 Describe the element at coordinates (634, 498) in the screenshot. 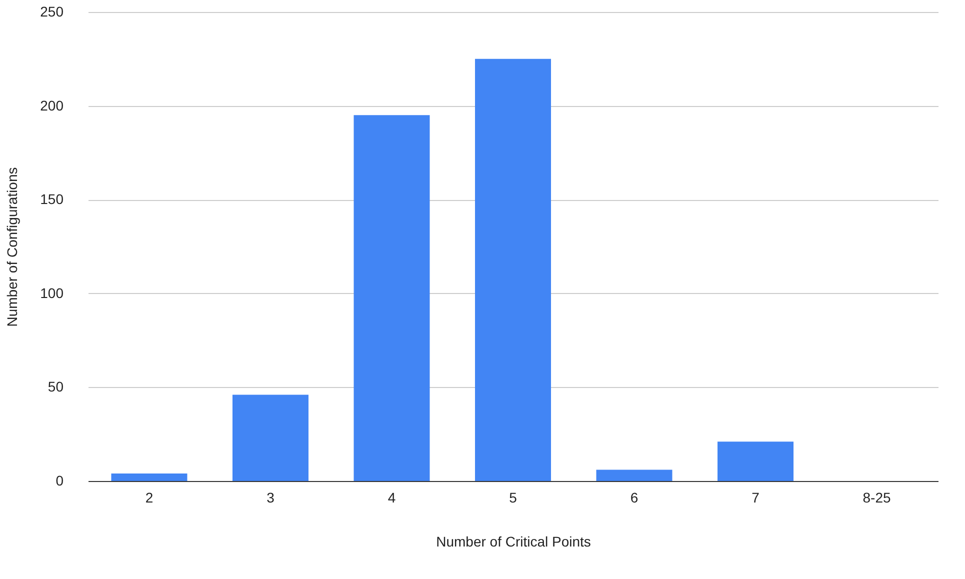

I see `x-tick-label: 6` at that location.